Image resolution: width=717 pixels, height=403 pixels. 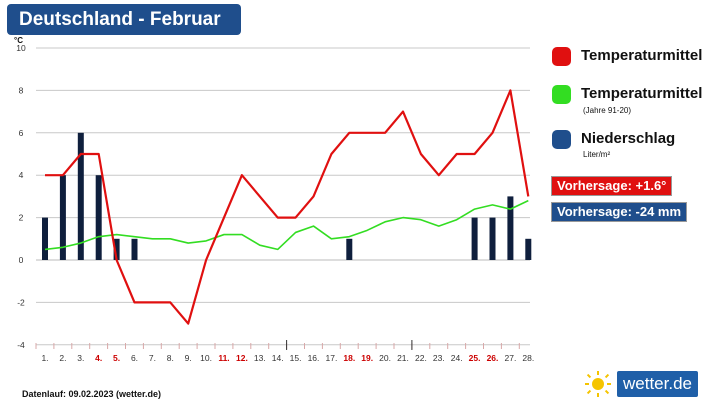 I want to click on legend-temp-label: Temperaturmittel, so click(x=642, y=55).